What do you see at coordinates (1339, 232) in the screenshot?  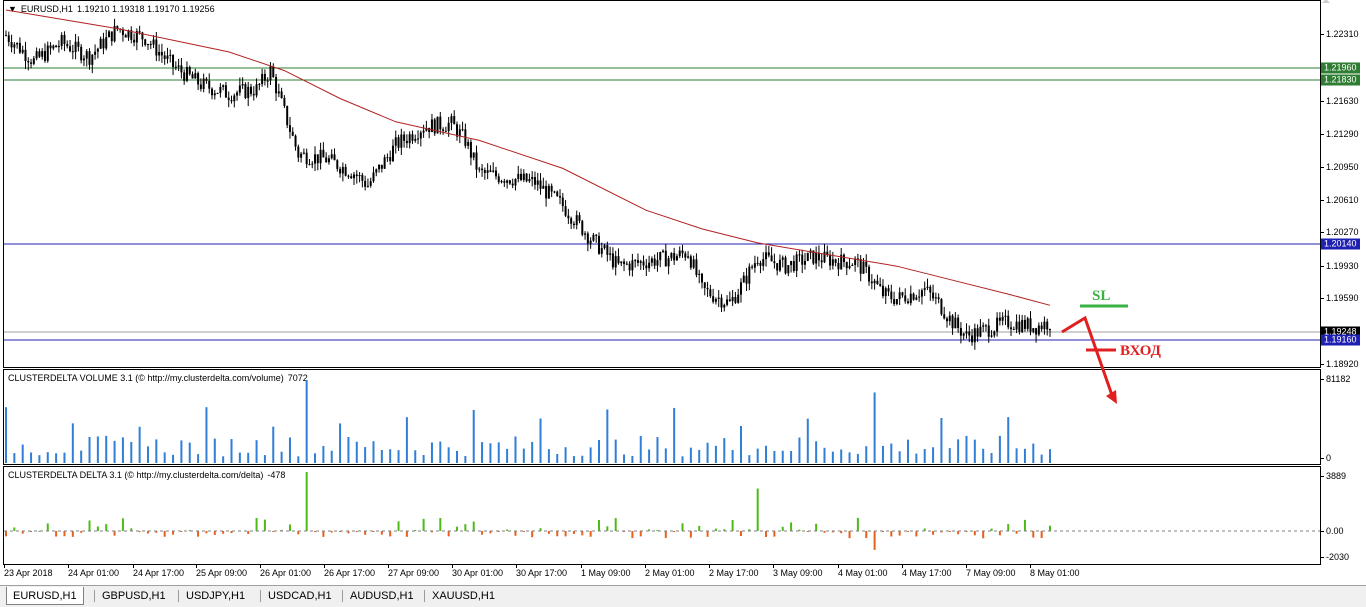 I see `price-tick: 1.20270` at bounding box center [1339, 232].